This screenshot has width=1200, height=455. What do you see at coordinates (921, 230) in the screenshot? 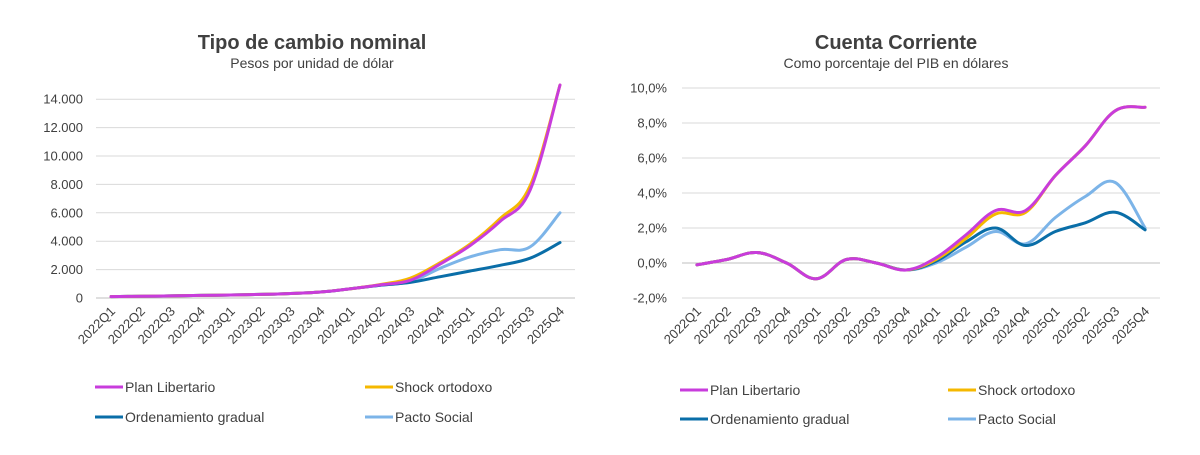
I see `series-line-pacto-social` at bounding box center [921, 230].